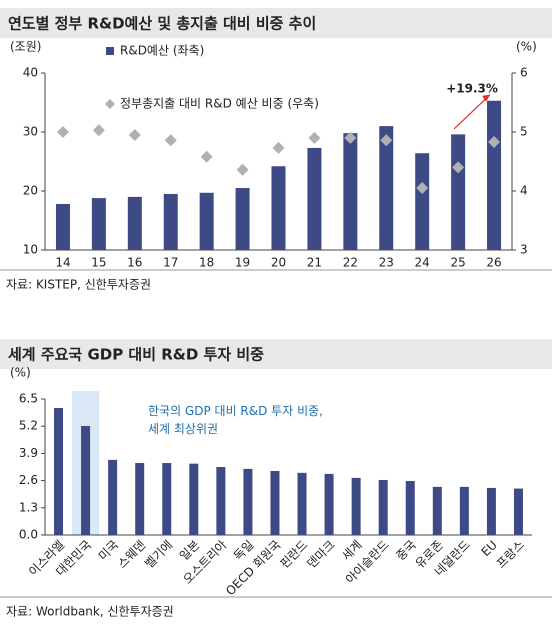 Image resolution: width=552 pixels, height=633 pixels. I want to click on annotation-arrow, so click(472, 112).